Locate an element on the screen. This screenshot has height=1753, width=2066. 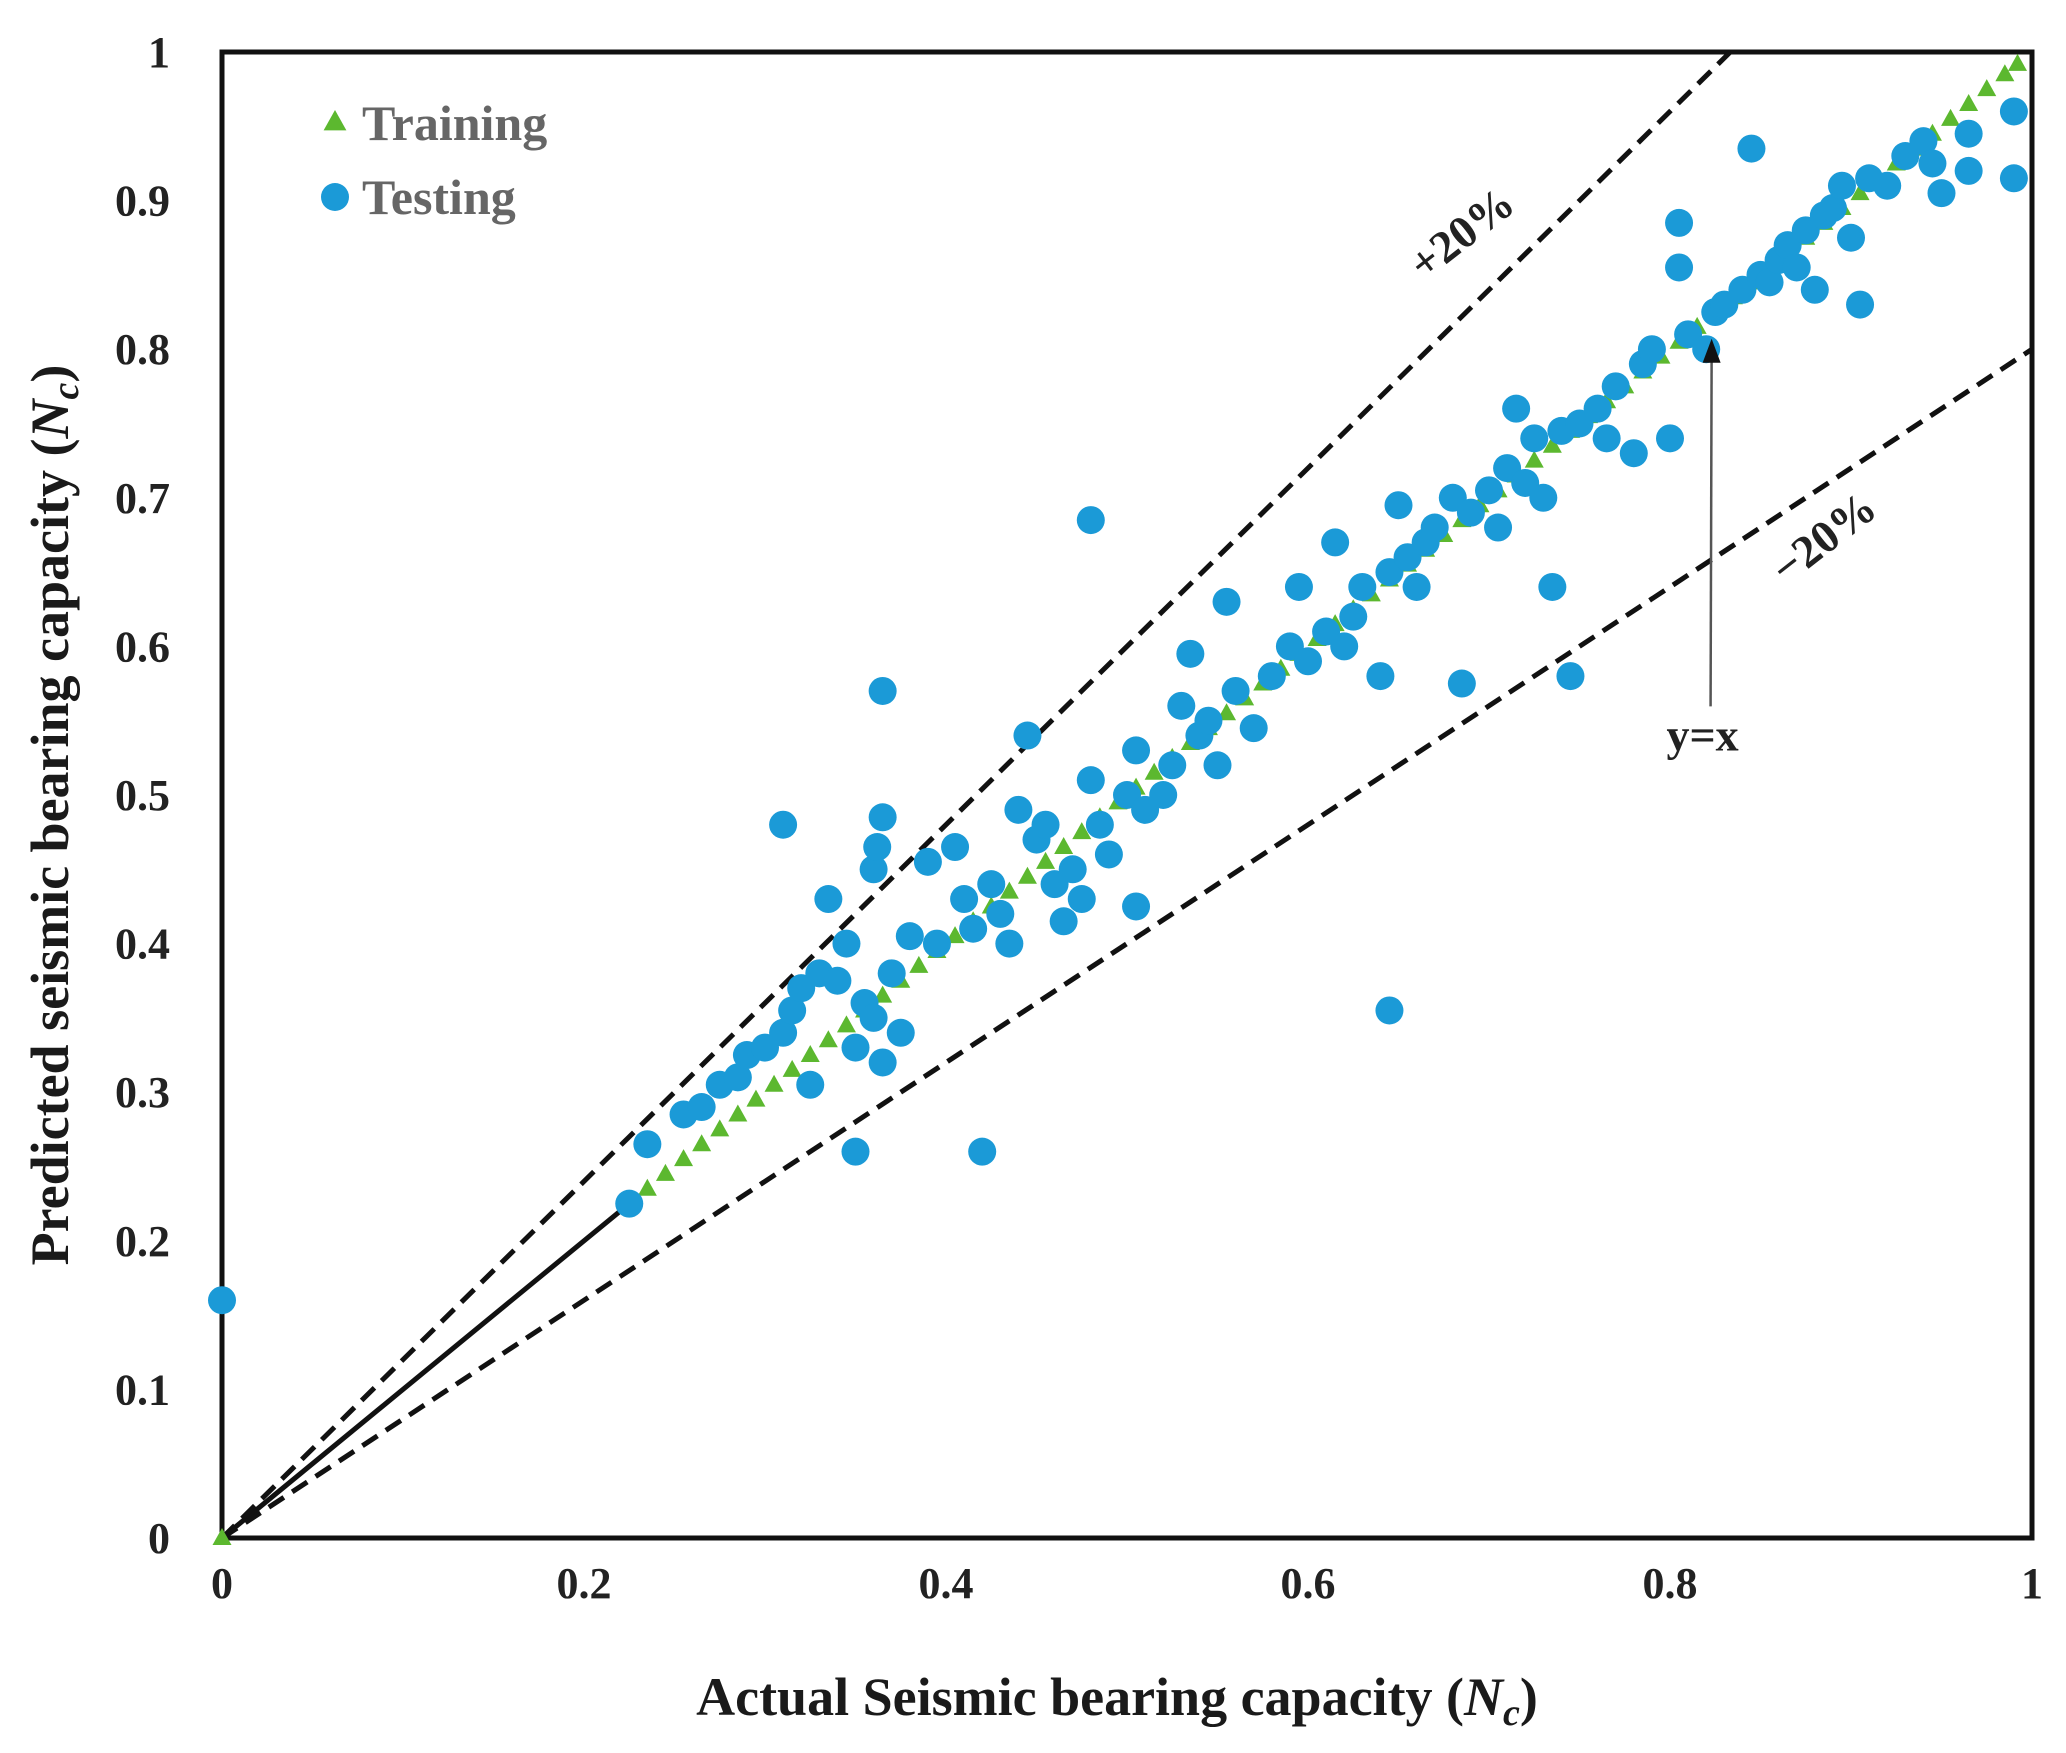
x-axis-label-text: Actual Seismic bearing capacity ( is located at coordinates (1080, 1697).